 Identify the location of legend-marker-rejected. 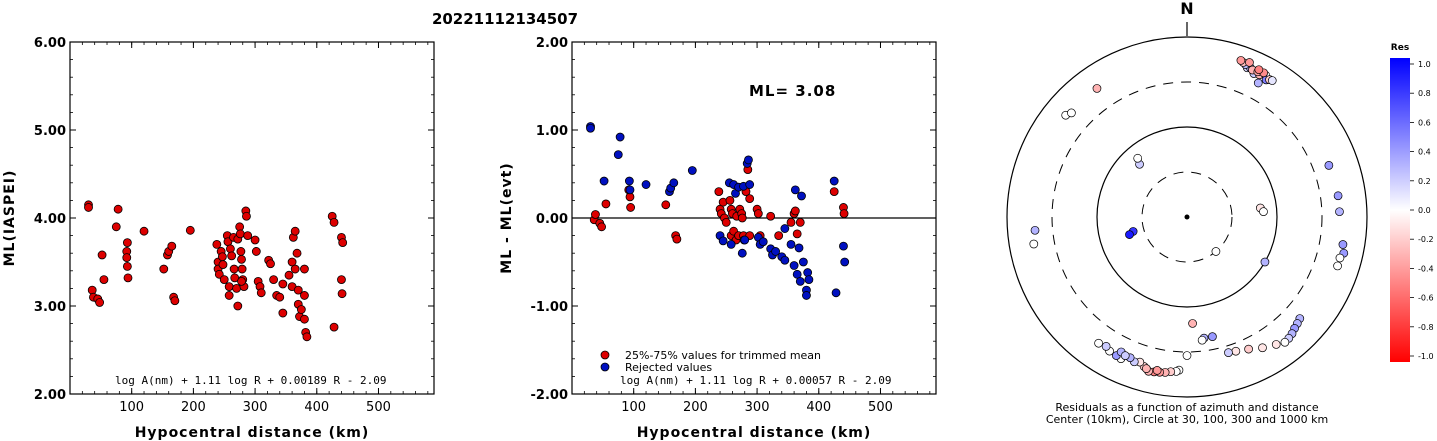
(605, 367).